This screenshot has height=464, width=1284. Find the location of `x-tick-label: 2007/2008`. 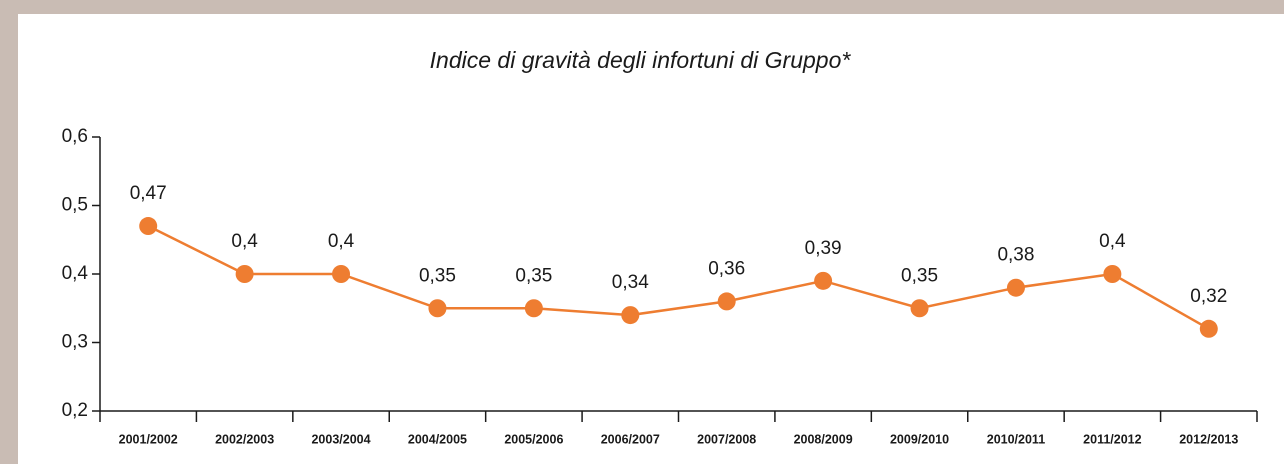

x-tick-label: 2007/2008 is located at coordinates (726, 439).